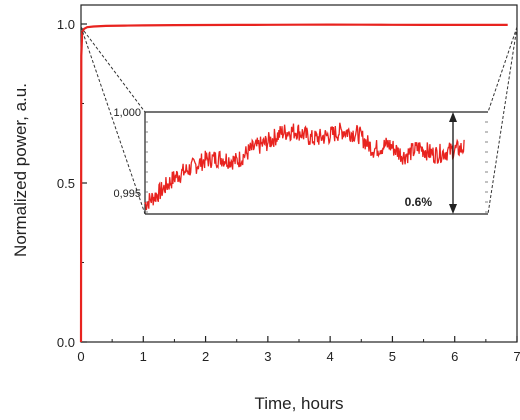  I want to click on x-axis-label: Time, hours, so click(298, 403).